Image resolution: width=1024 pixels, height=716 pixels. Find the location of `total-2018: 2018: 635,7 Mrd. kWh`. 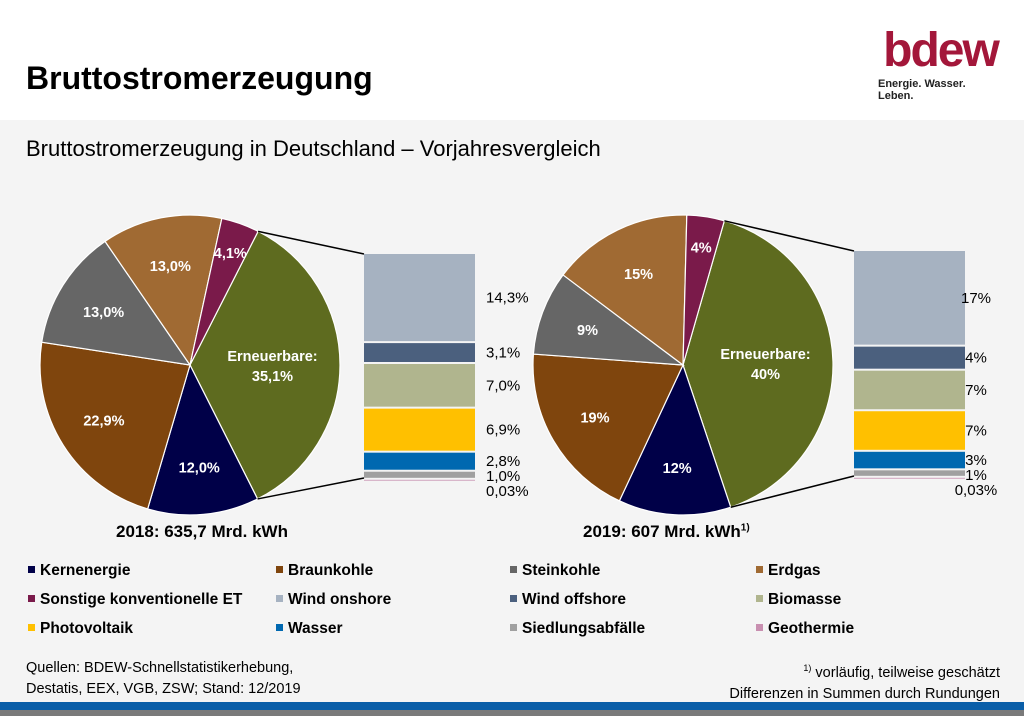

total-2018: 2018: 635,7 Mrd. kWh is located at coordinates (202, 532).